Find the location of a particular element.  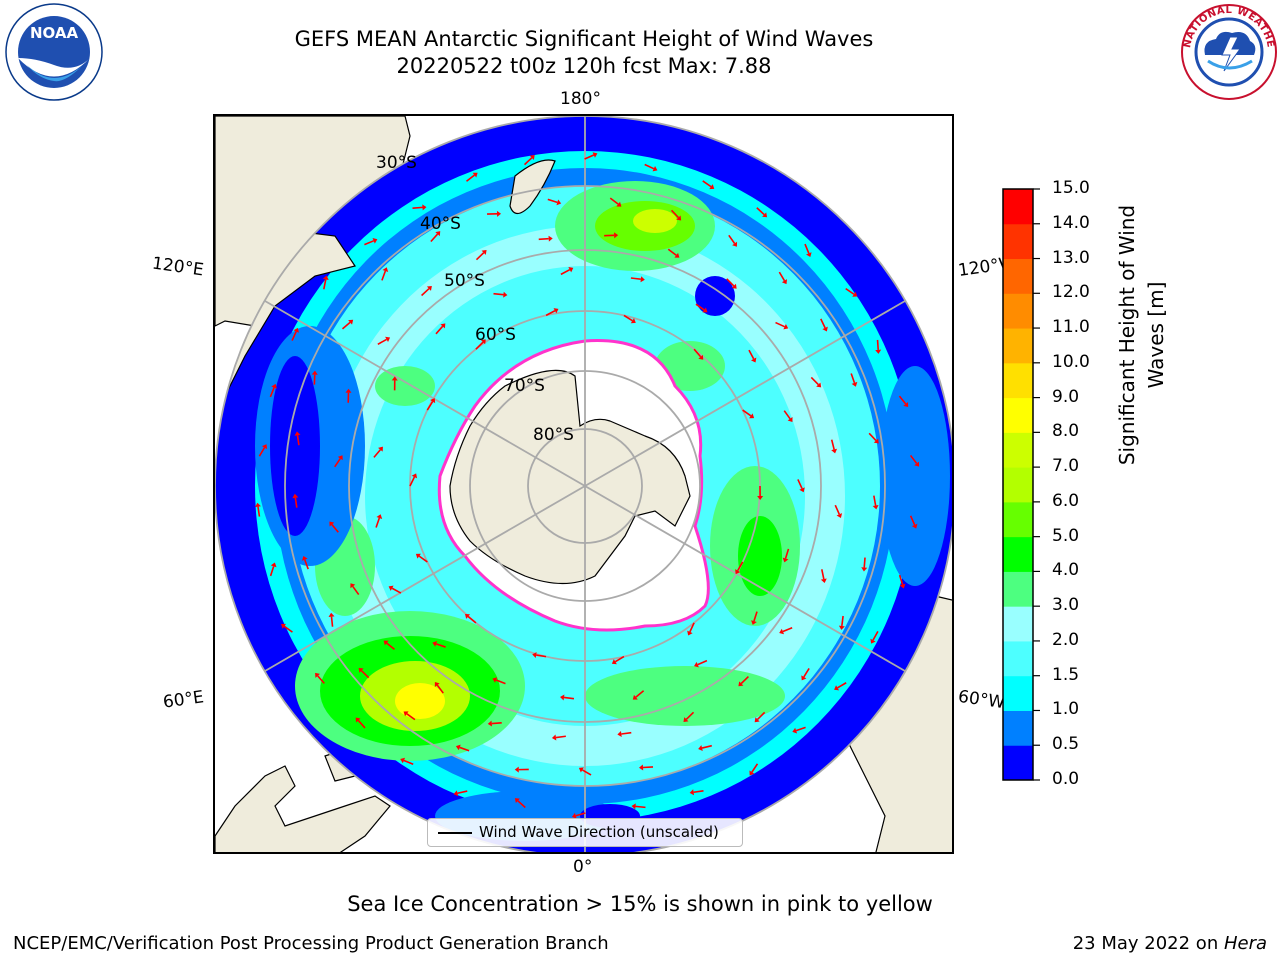

lat-label-50s: 50°S is located at coordinates (464, 281).